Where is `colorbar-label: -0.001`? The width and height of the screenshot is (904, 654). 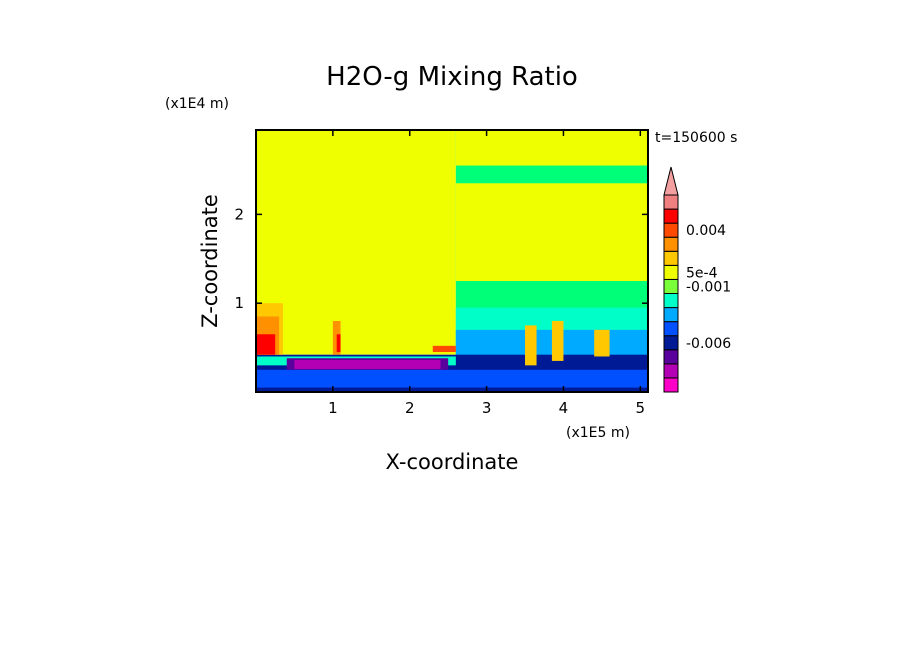
colorbar-label: -0.001 is located at coordinates (708, 287).